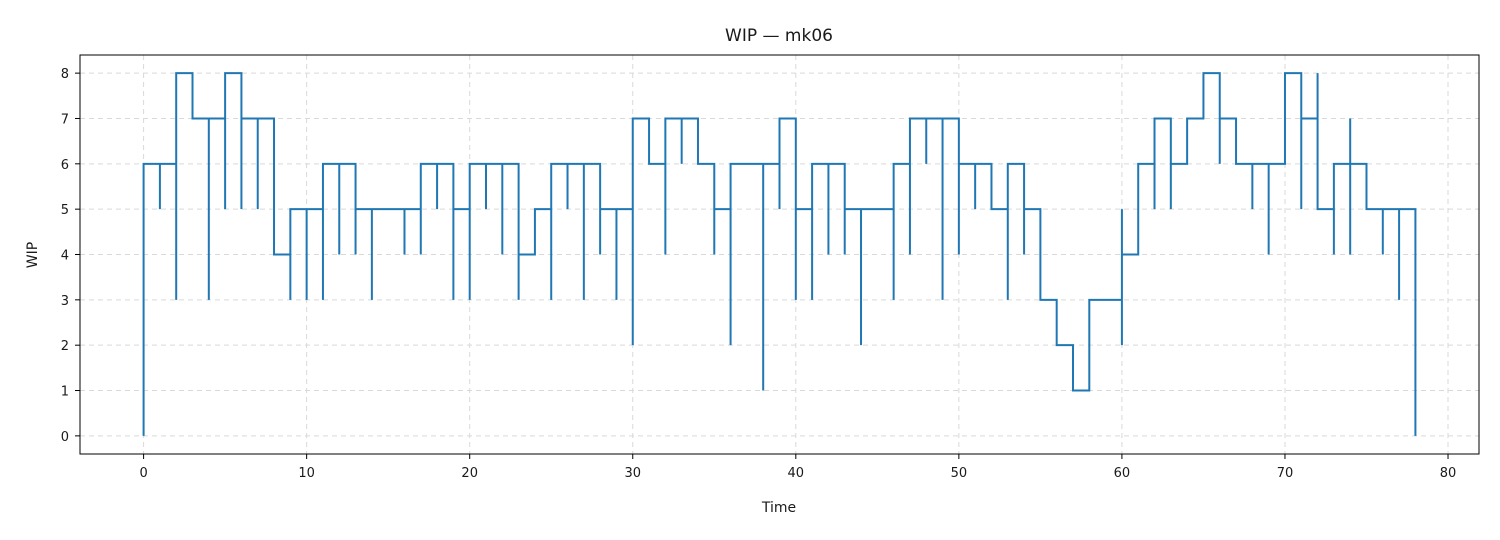  I want to click on y-tick-label: 6, so click(65, 165).